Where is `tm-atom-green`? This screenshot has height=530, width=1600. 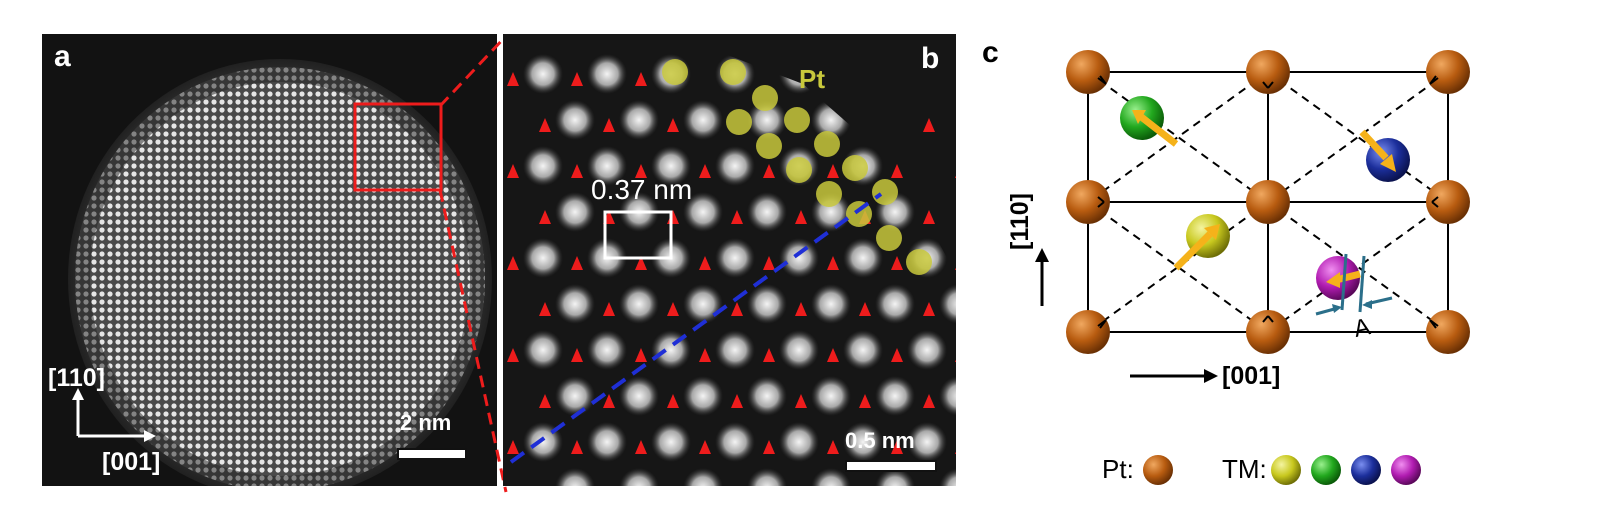 tm-atom-green is located at coordinates (1149, 121).